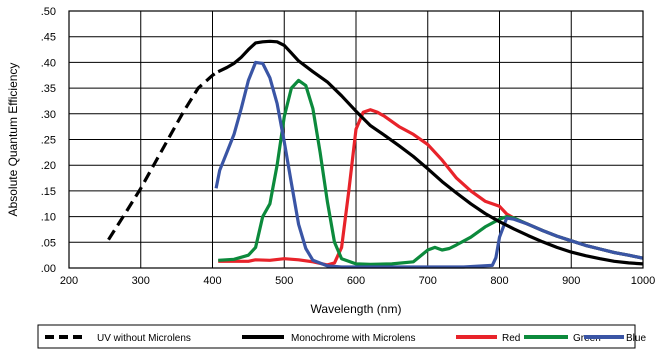 The height and width of the screenshot is (351, 670). I want to click on y-tick-label: .10, so click(48, 218).